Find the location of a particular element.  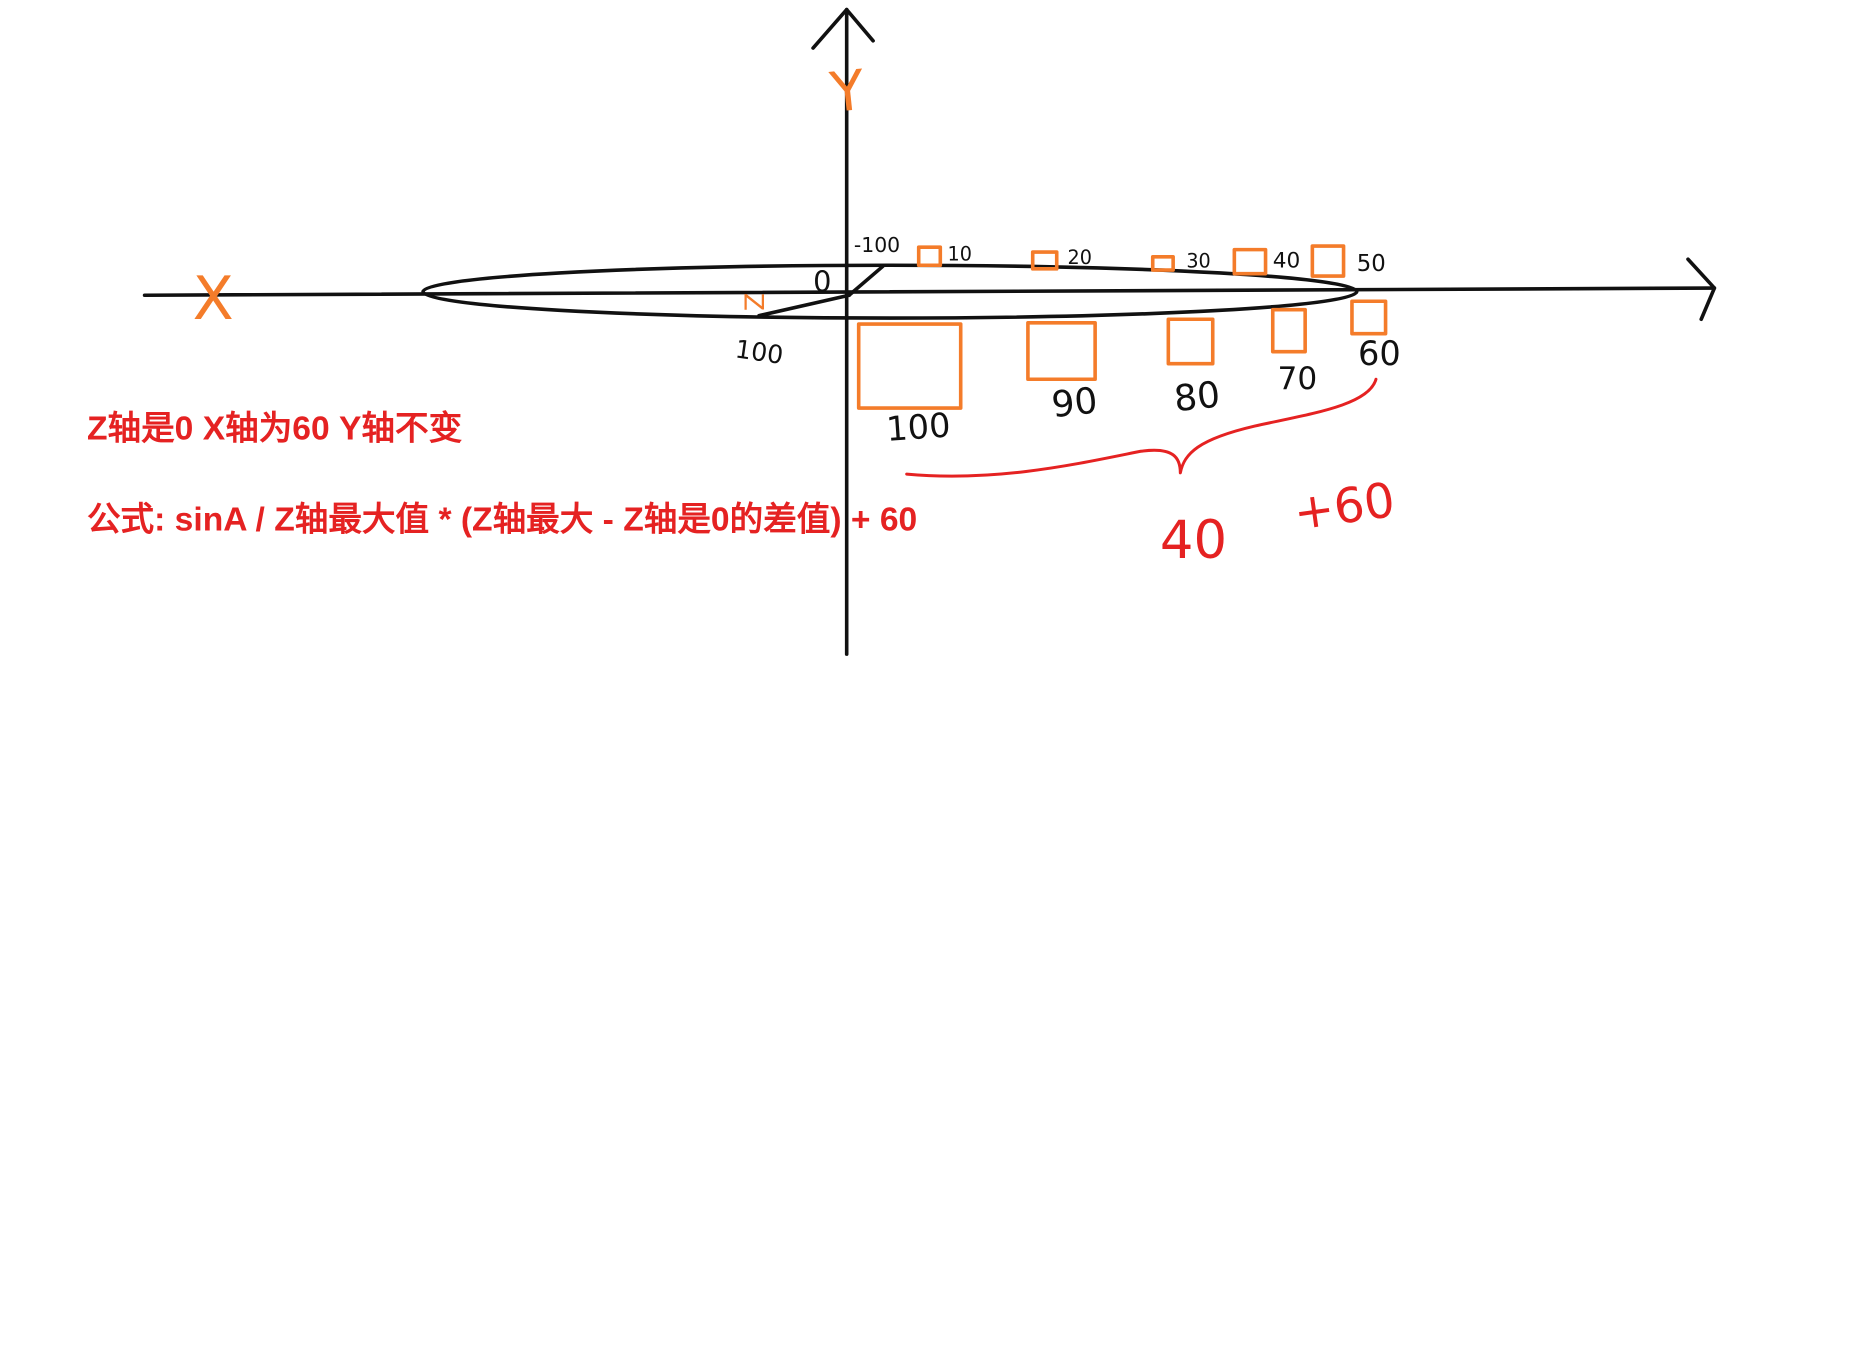

x-axis-label: X is located at coordinates (213, 299).